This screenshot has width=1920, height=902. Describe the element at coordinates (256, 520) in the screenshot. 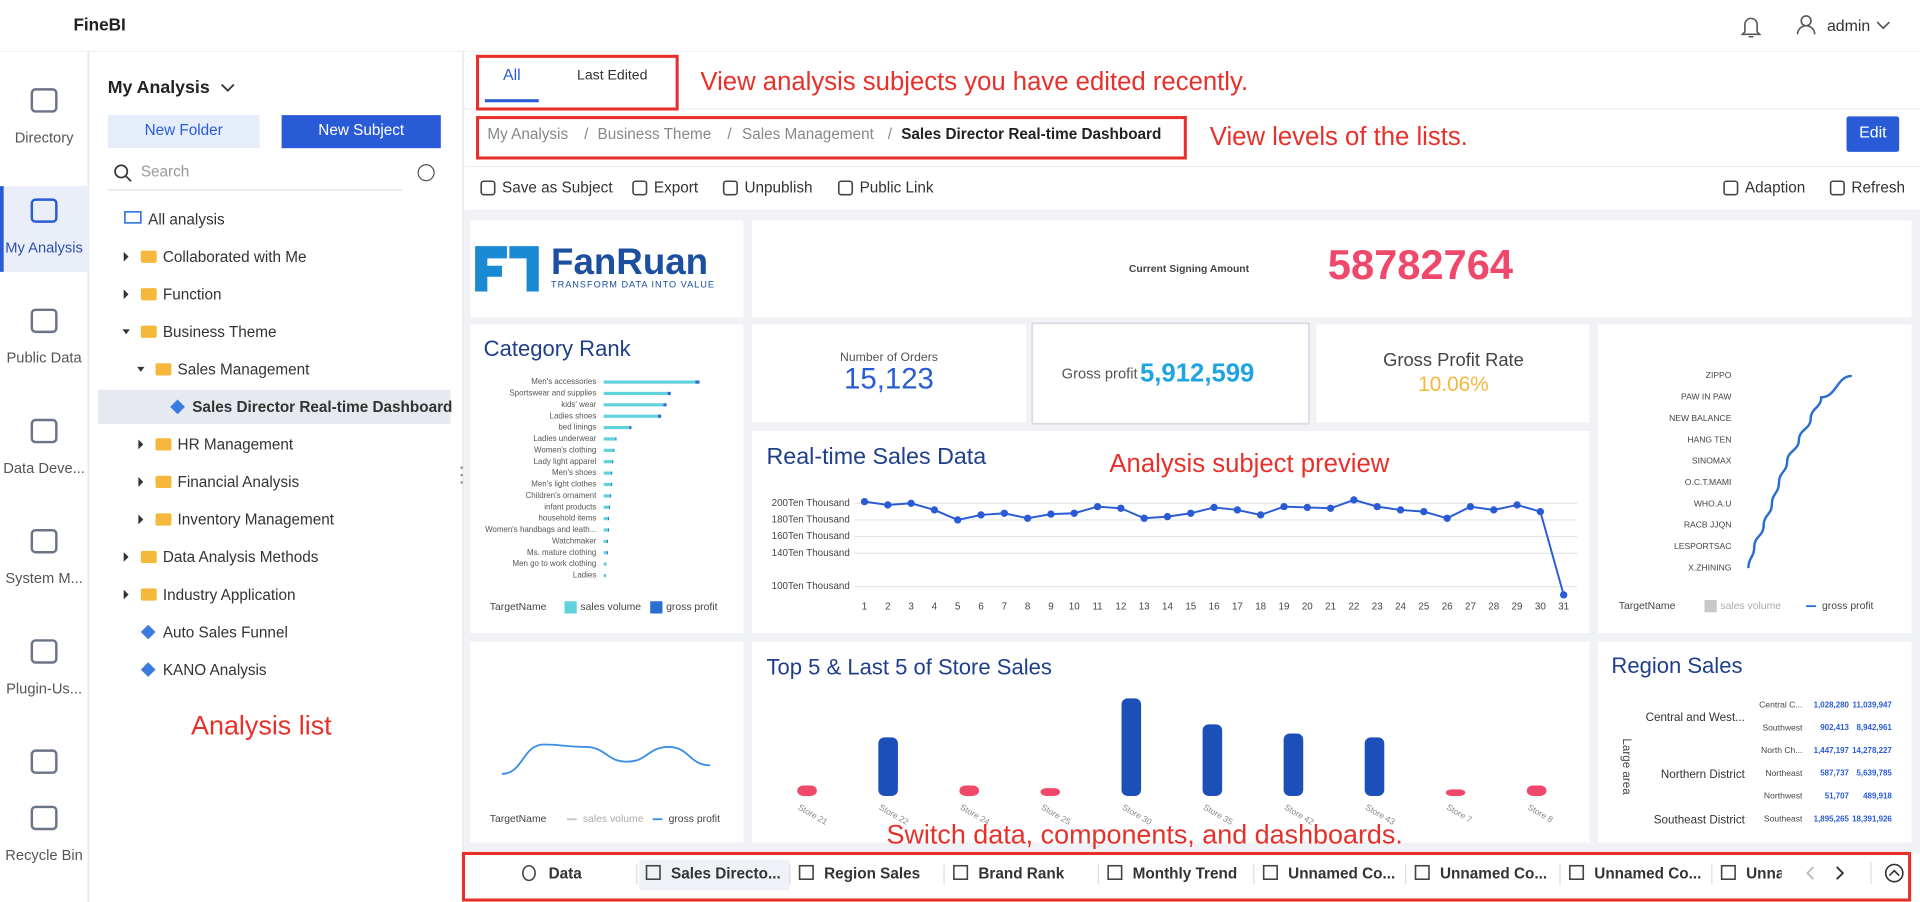

I see `tree-item: Inventory Management` at that location.